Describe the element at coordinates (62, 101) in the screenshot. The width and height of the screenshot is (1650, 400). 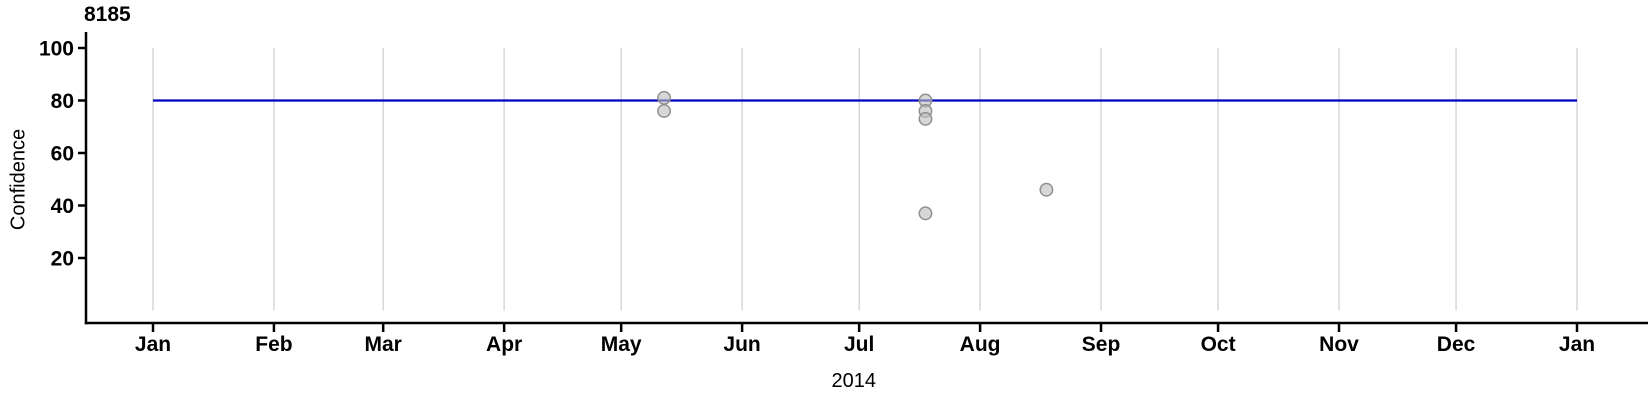
I see `y-tick-label: 80` at that location.